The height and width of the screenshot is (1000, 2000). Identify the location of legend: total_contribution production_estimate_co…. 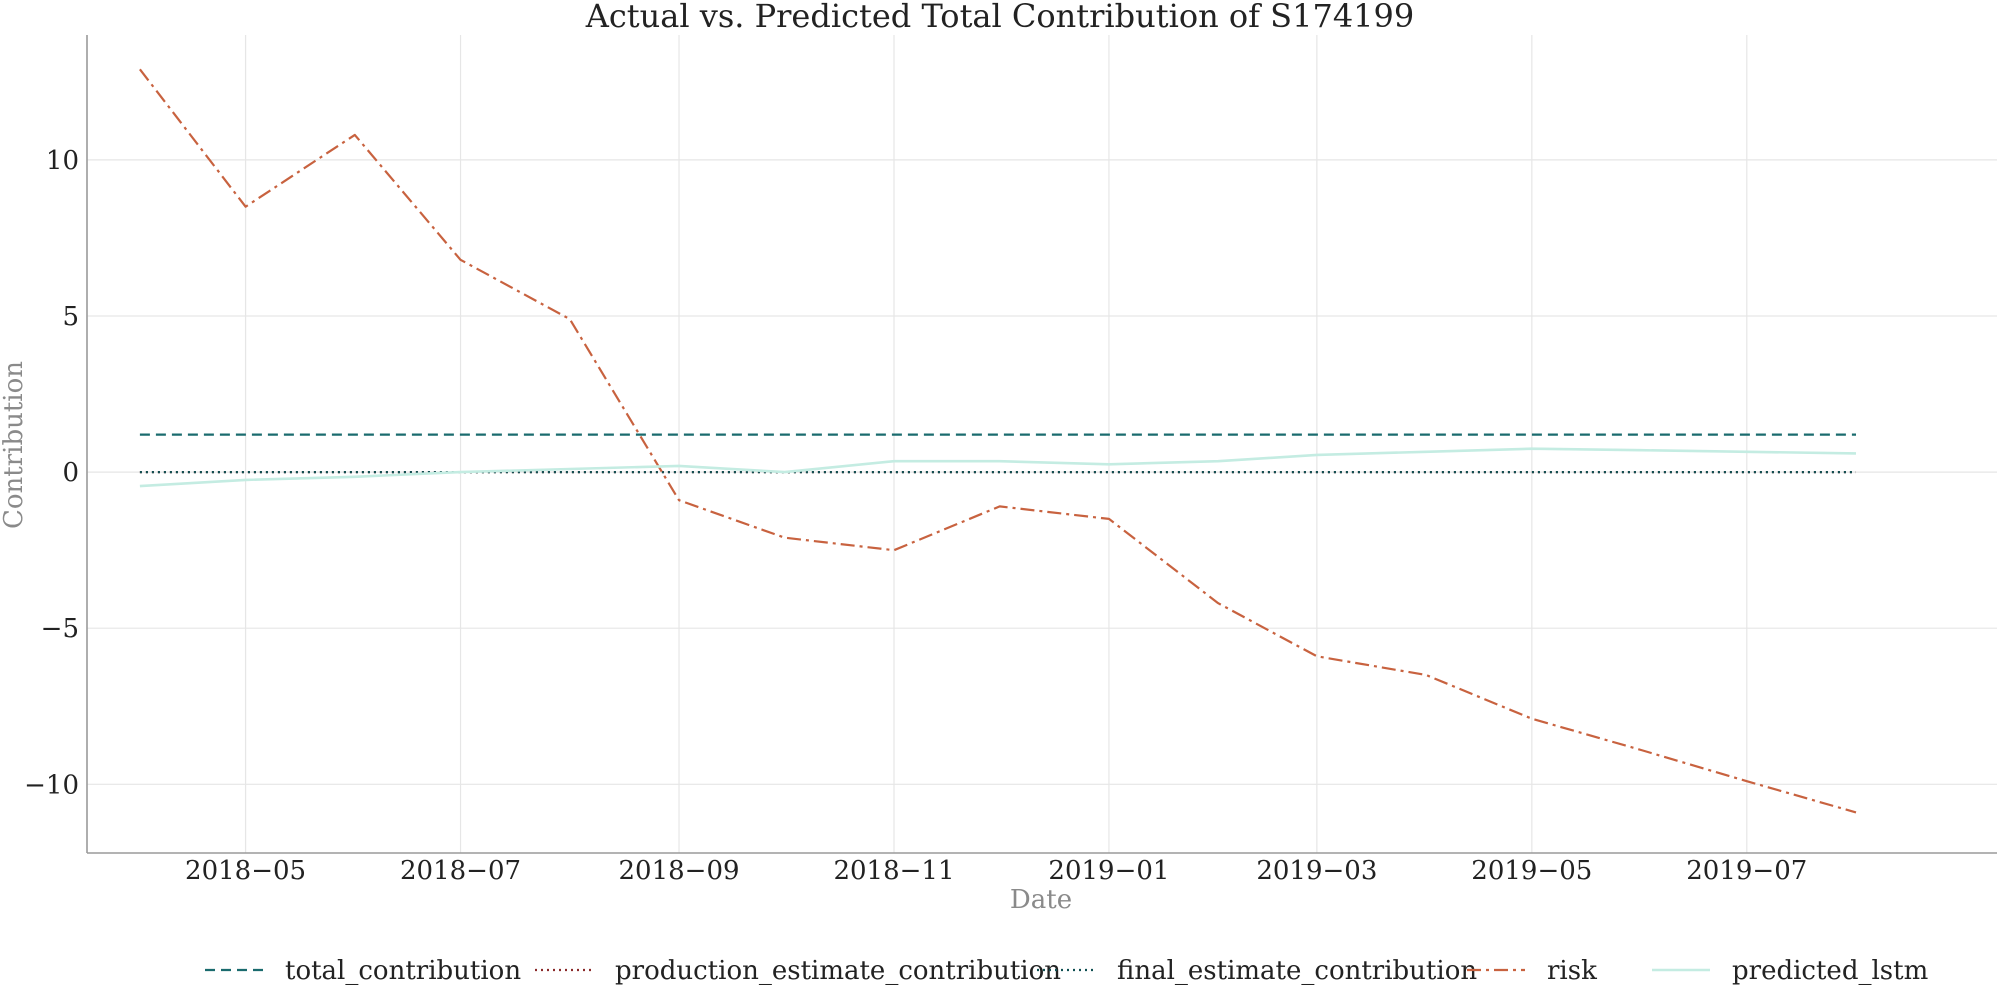
(1066, 971).